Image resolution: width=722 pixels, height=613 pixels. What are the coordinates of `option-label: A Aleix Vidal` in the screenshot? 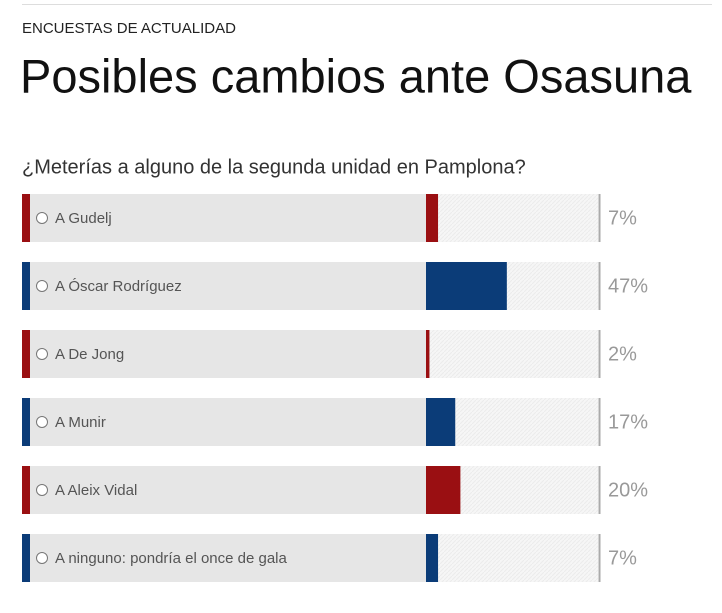 It's located at (96, 490).